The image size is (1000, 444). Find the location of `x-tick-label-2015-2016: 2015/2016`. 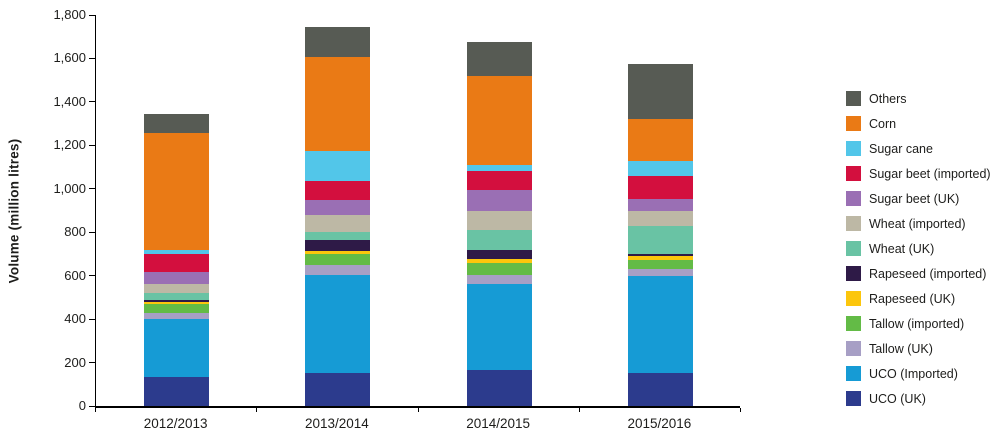

x-tick-label-2015-2016: 2015/2016 is located at coordinates (659, 423).